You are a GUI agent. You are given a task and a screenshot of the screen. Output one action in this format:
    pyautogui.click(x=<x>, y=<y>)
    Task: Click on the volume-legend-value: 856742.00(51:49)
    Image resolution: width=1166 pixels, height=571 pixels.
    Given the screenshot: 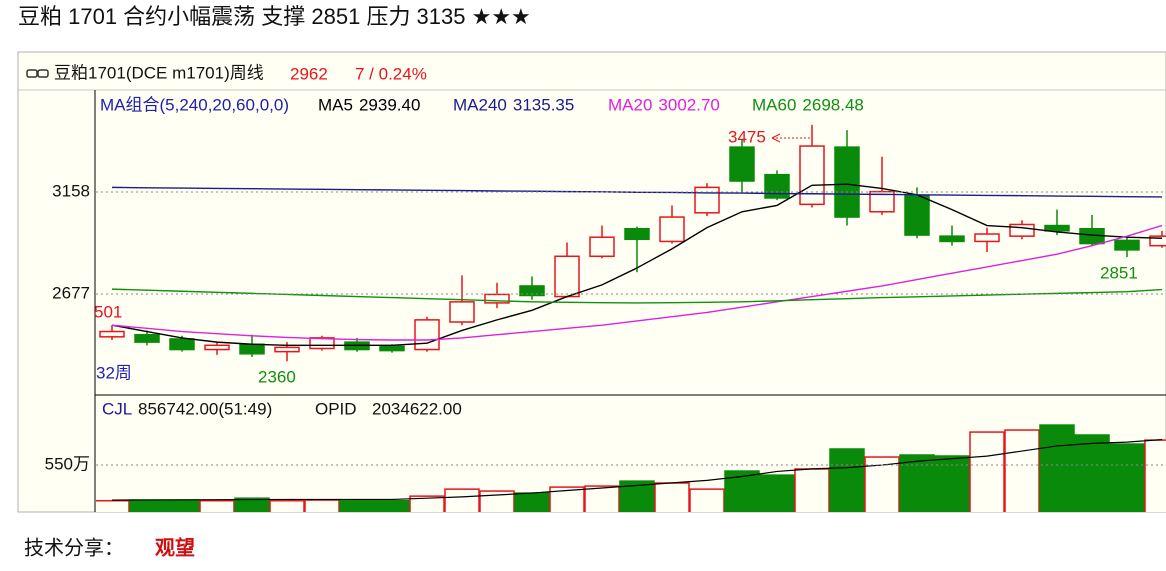 What is the action you would take?
    pyautogui.click(x=205, y=408)
    